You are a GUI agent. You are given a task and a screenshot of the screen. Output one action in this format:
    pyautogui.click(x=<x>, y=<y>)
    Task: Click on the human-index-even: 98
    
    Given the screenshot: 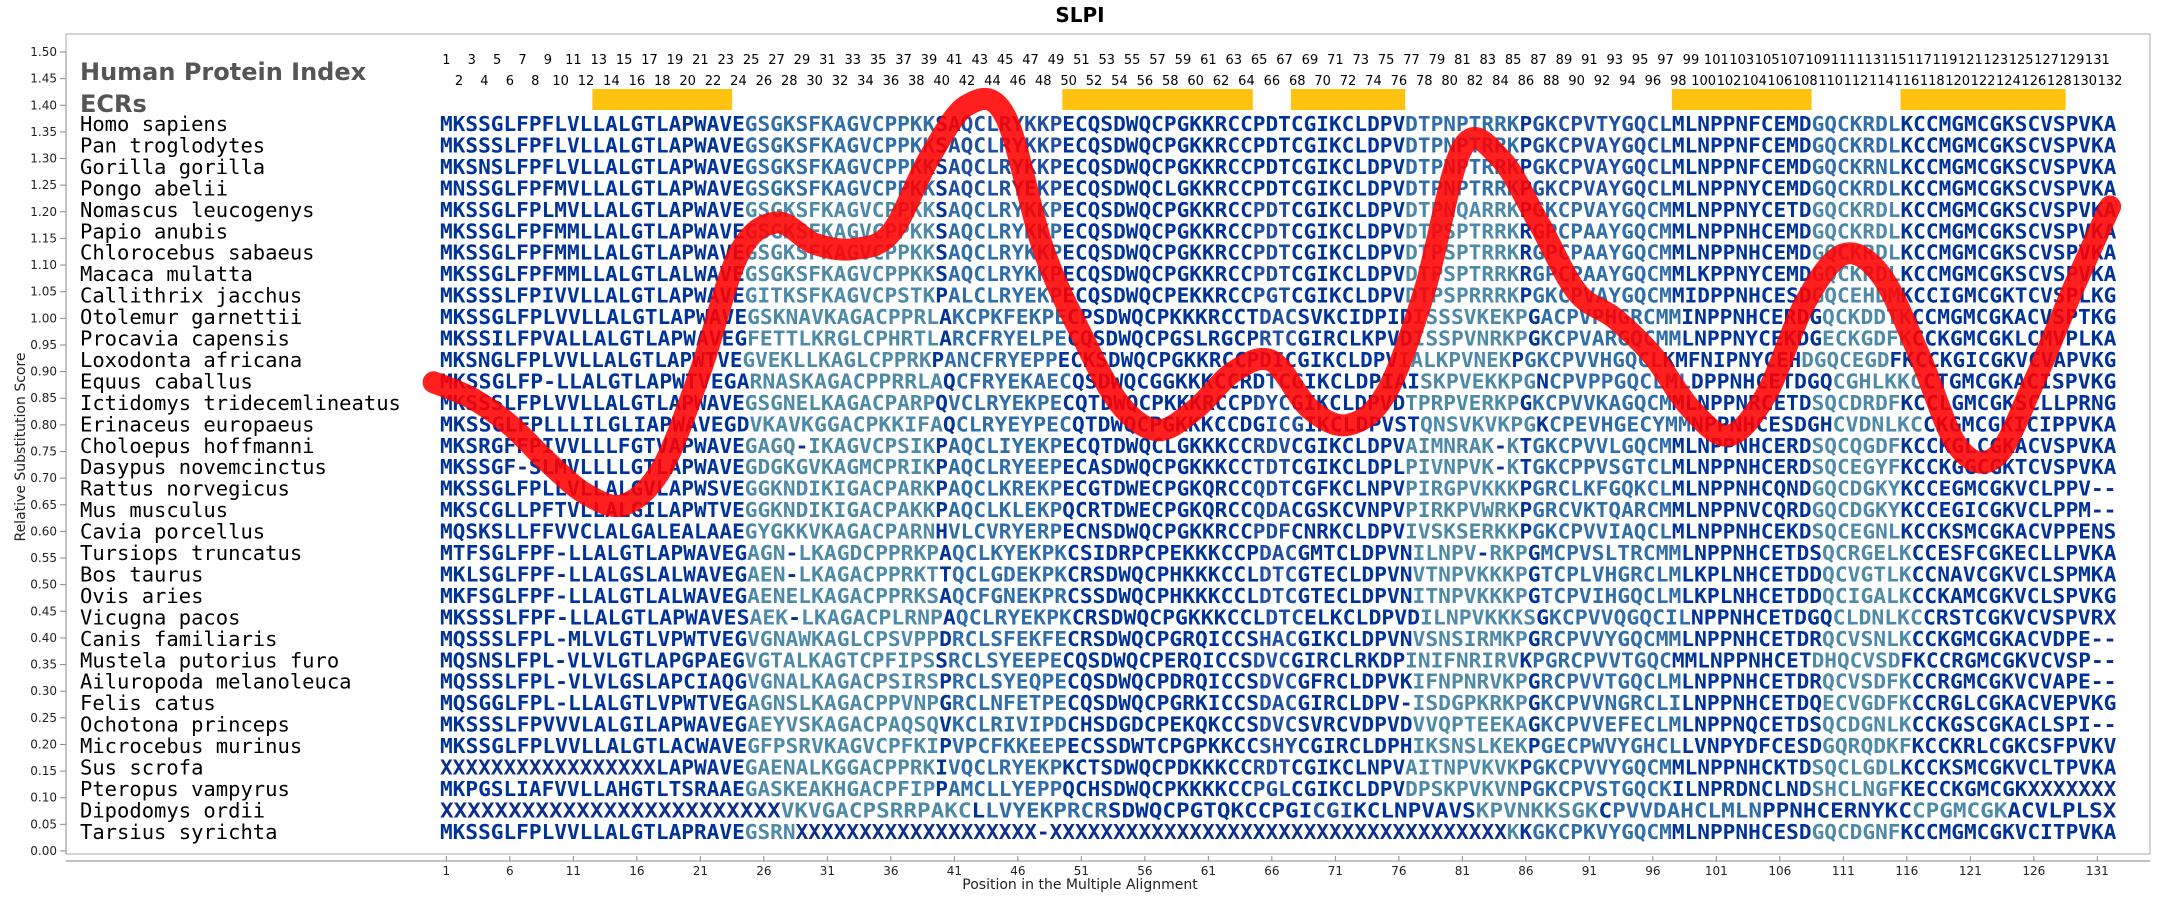 What is the action you would take?
    pyautogui.click(x=1678, y=81)
    